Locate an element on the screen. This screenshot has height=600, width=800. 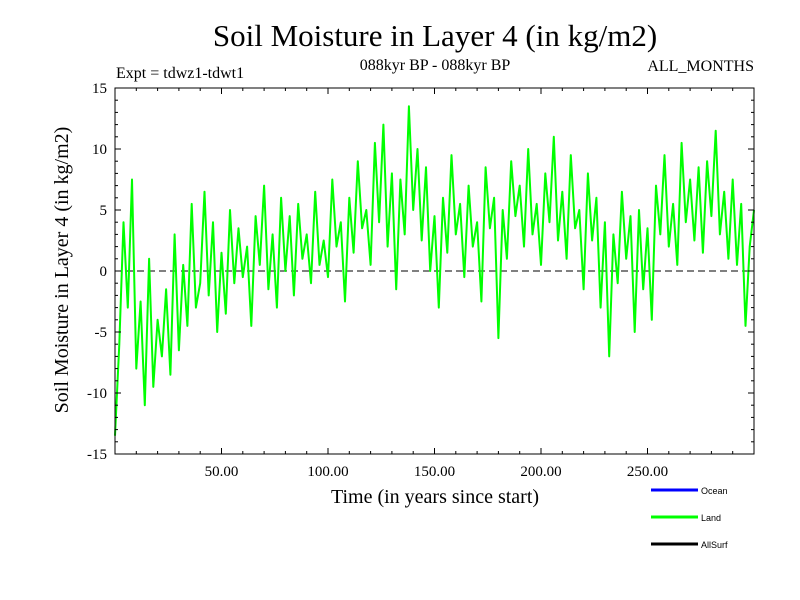
x-tick-label: 150.00 is located at coordinates (434, 472).